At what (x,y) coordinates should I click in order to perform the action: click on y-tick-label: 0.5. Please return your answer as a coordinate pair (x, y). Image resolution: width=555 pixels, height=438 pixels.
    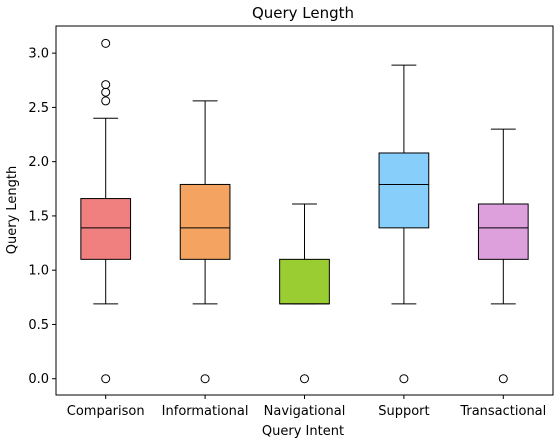
    Looking at the image, I should click on (38, 325).